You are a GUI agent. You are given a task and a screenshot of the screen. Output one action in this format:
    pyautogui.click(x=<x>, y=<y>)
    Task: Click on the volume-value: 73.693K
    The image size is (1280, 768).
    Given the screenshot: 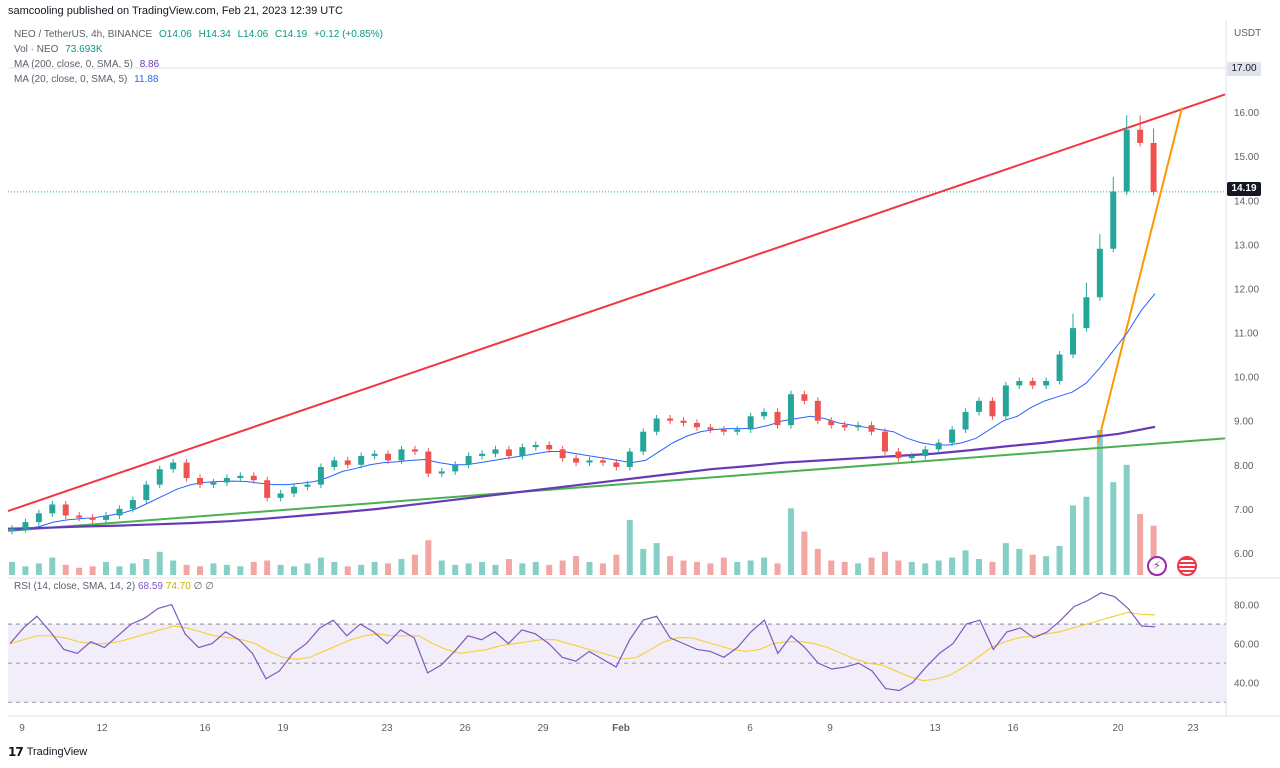 What is the action you would take?
    pyautogui.click(x=84, y=49)
    